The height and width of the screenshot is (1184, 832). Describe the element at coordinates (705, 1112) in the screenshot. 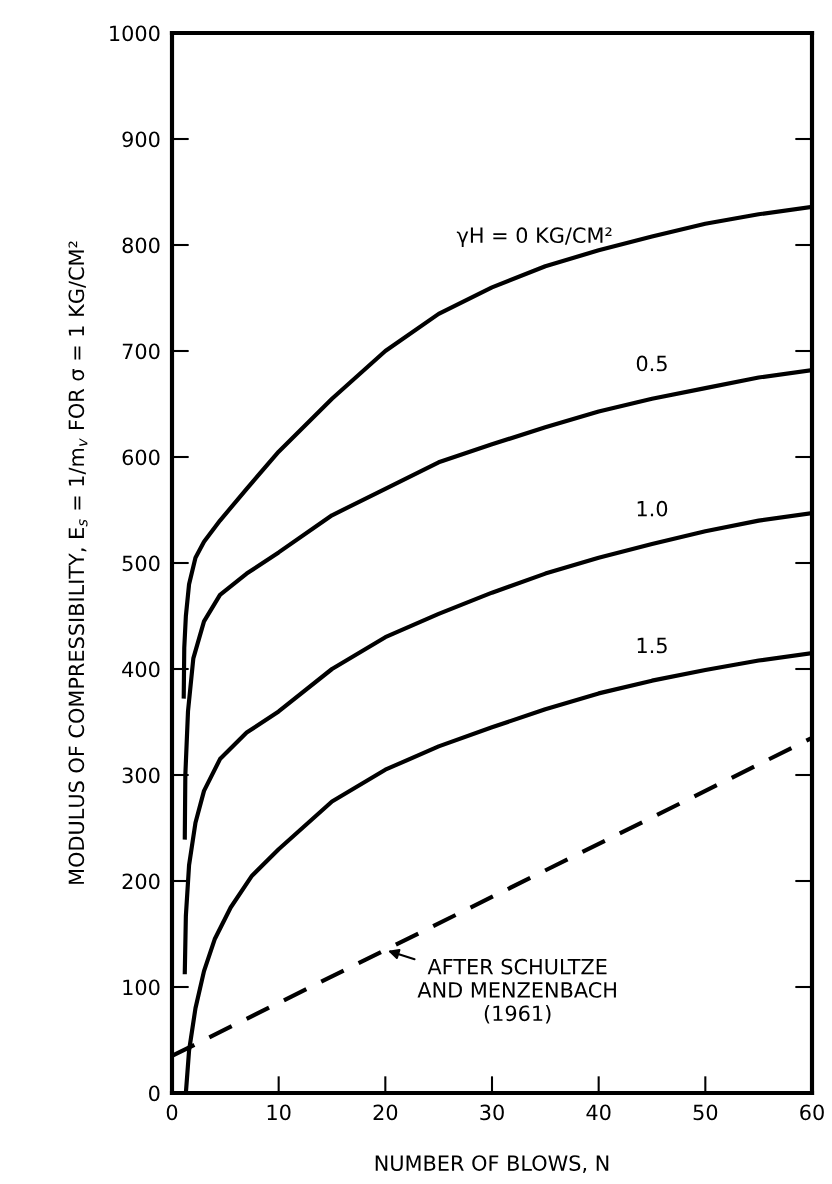

I see `x-tick-label: 50` at that location.